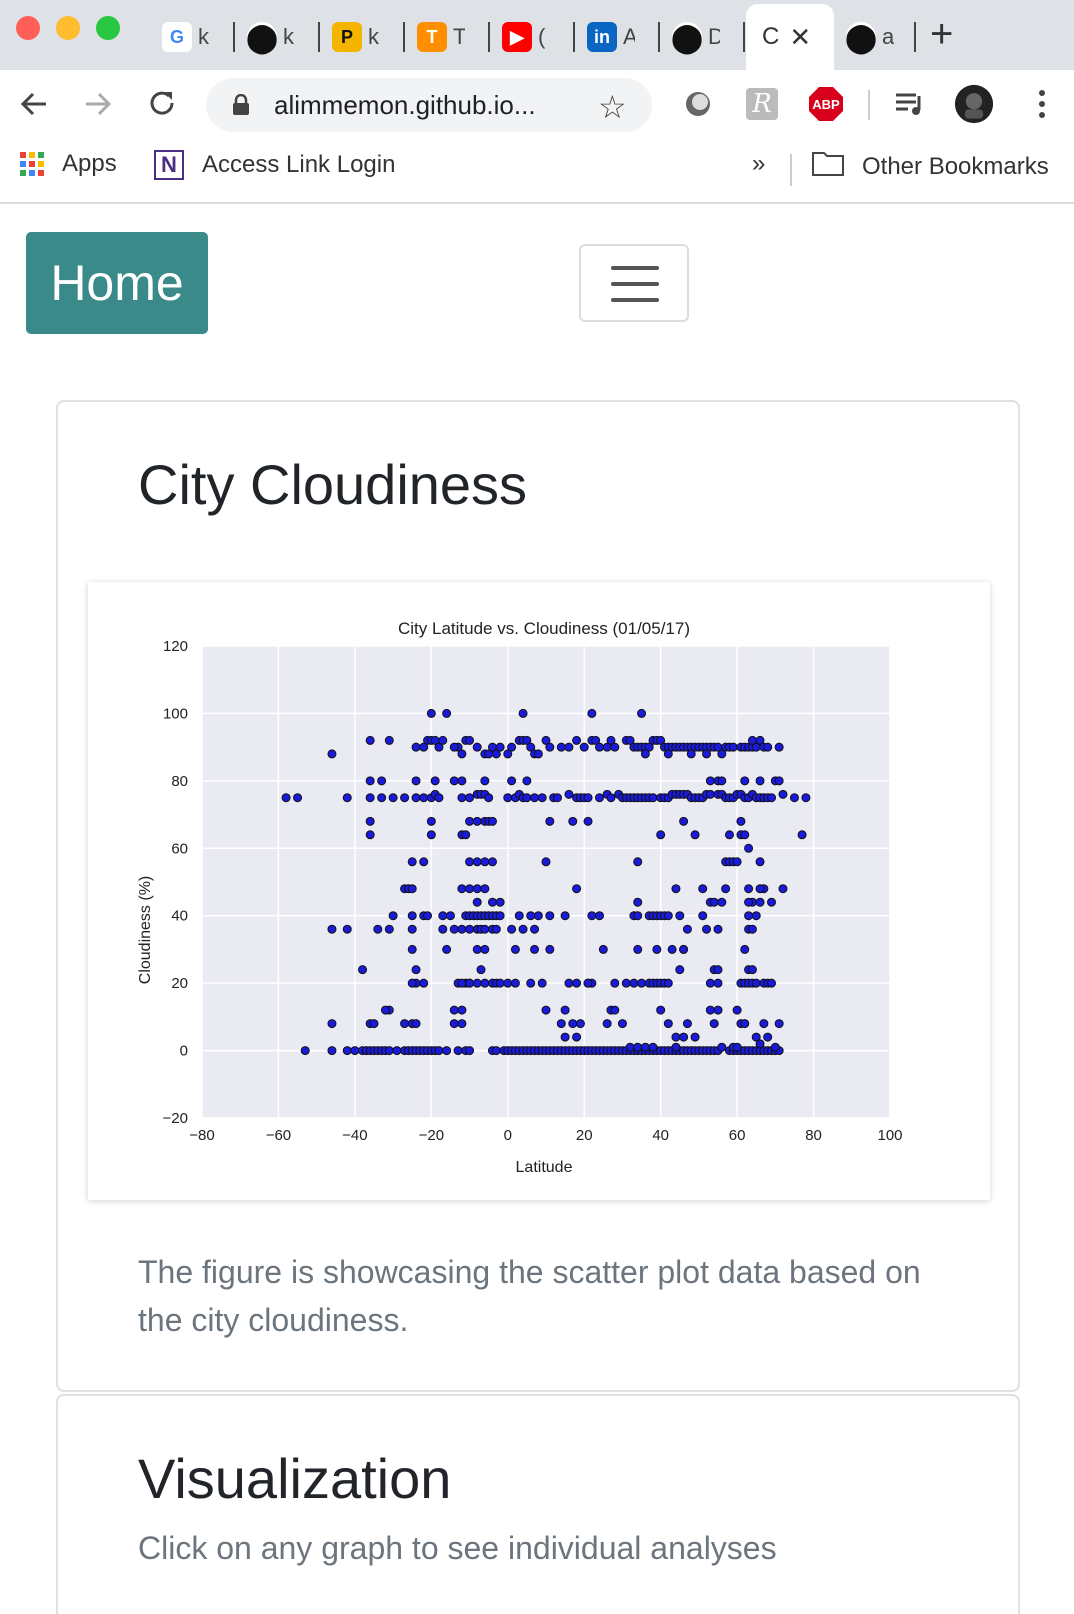 This screenshot has height=1614, width=1074. What do you see at coordinates (930, 166) in the screenshot?
I see `bookmark-other: Other Bookmarks` at bounding box center [930, 166].